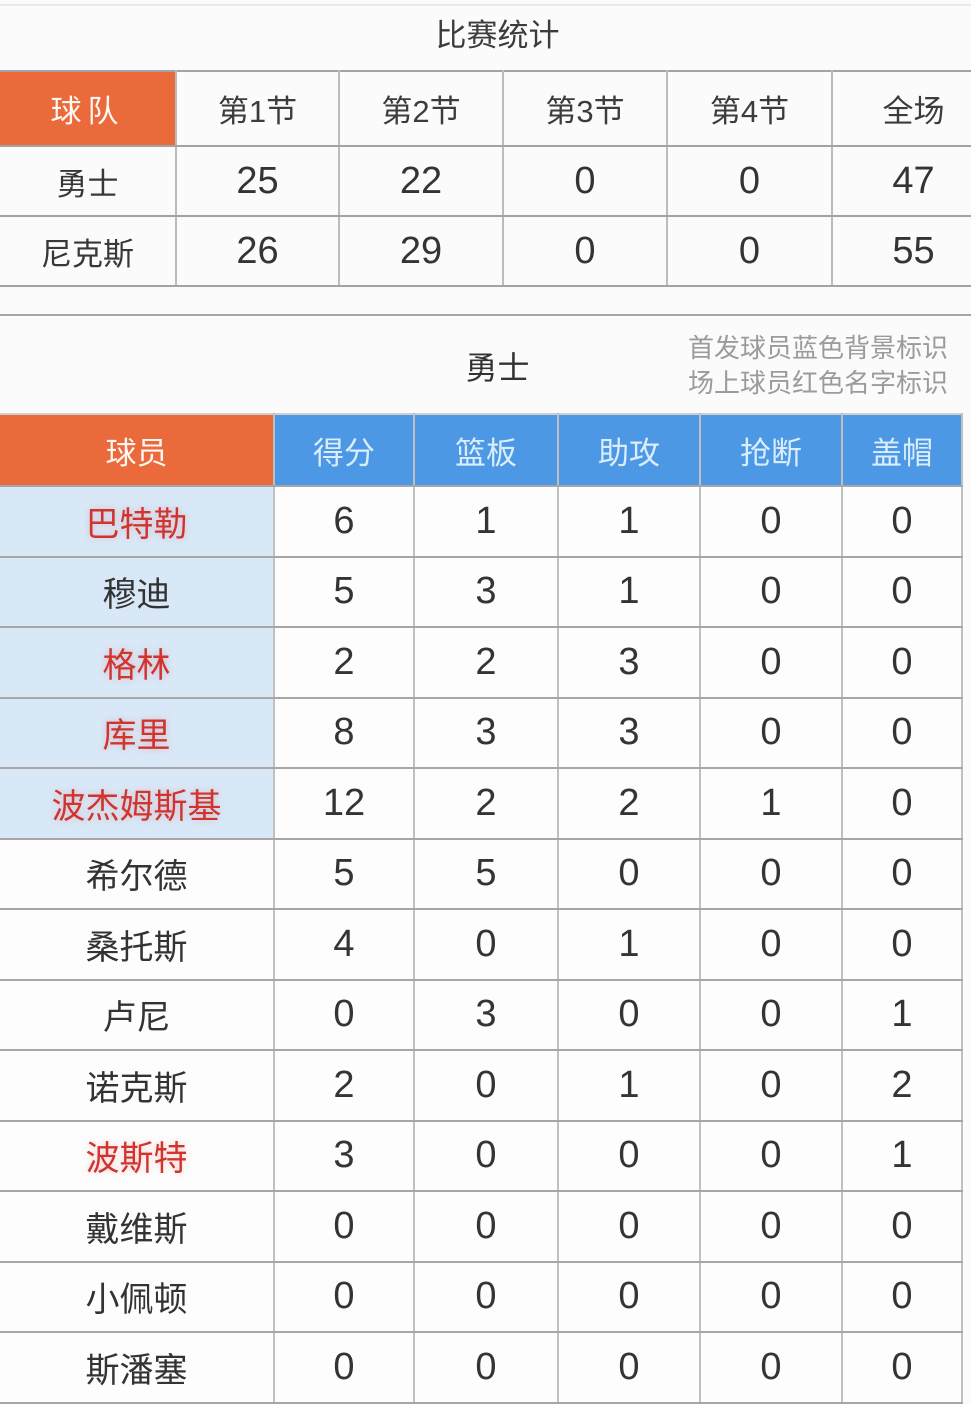 Image resolution: width=971 pixels, height=1404 pixels. I want to click on total-score: 55, so click(901, 251).